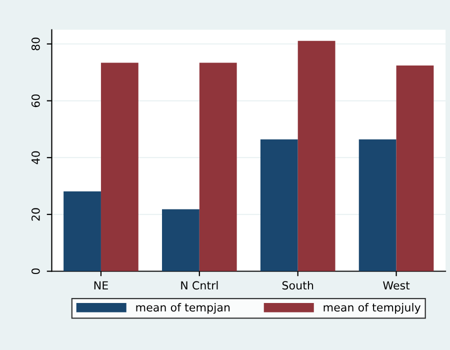 Image resolution: width=450 pixels, height=350 pixels. Describe the element at coordinates (372, 308) in the screenshot. I see `legend-label: mean of tempjuly` at that location.